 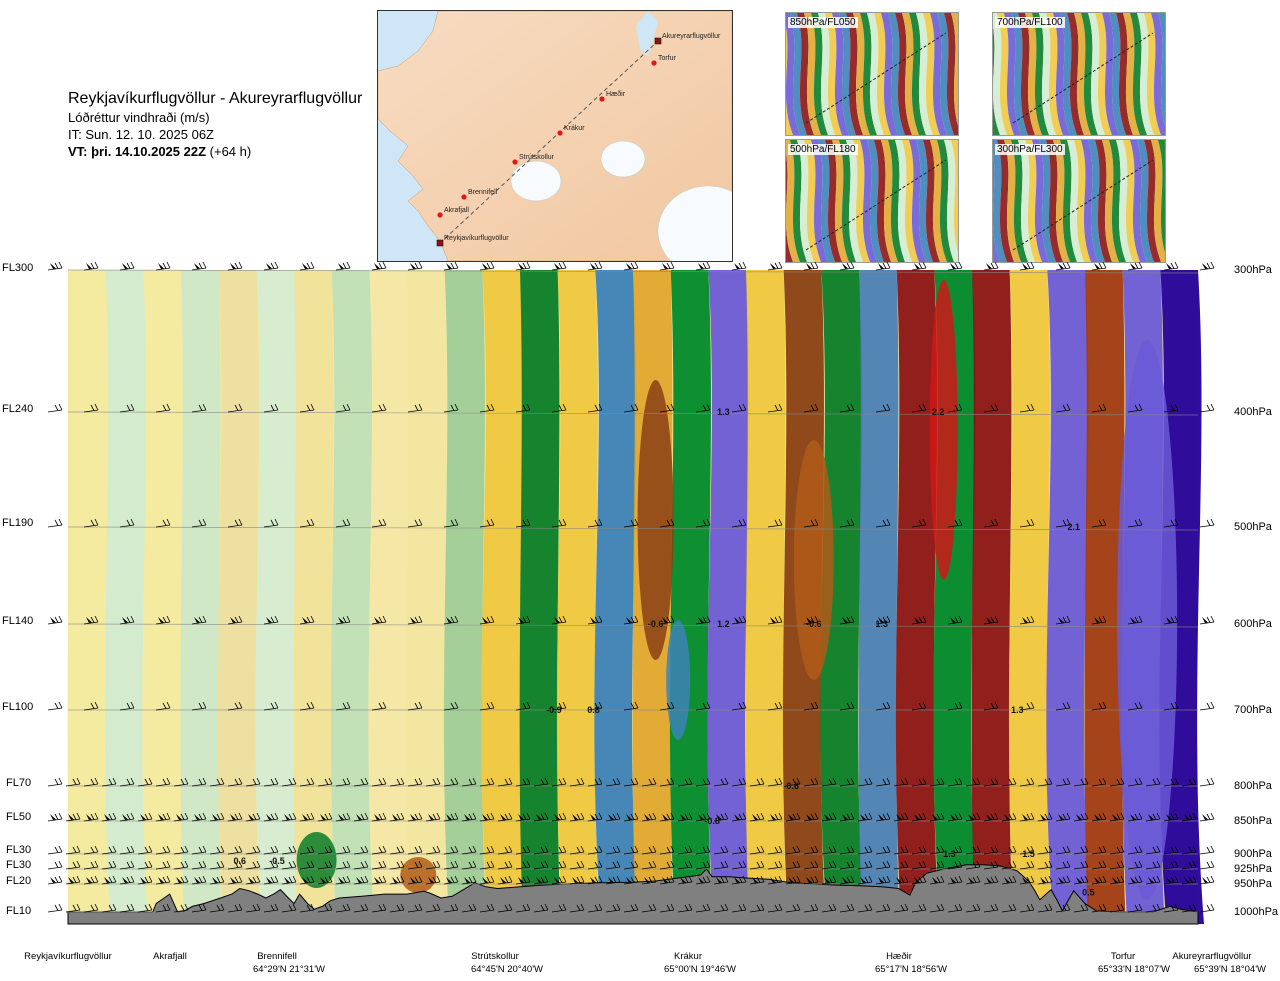 I want to click on location-name: Akrafjall, so click(x=170, y=956).